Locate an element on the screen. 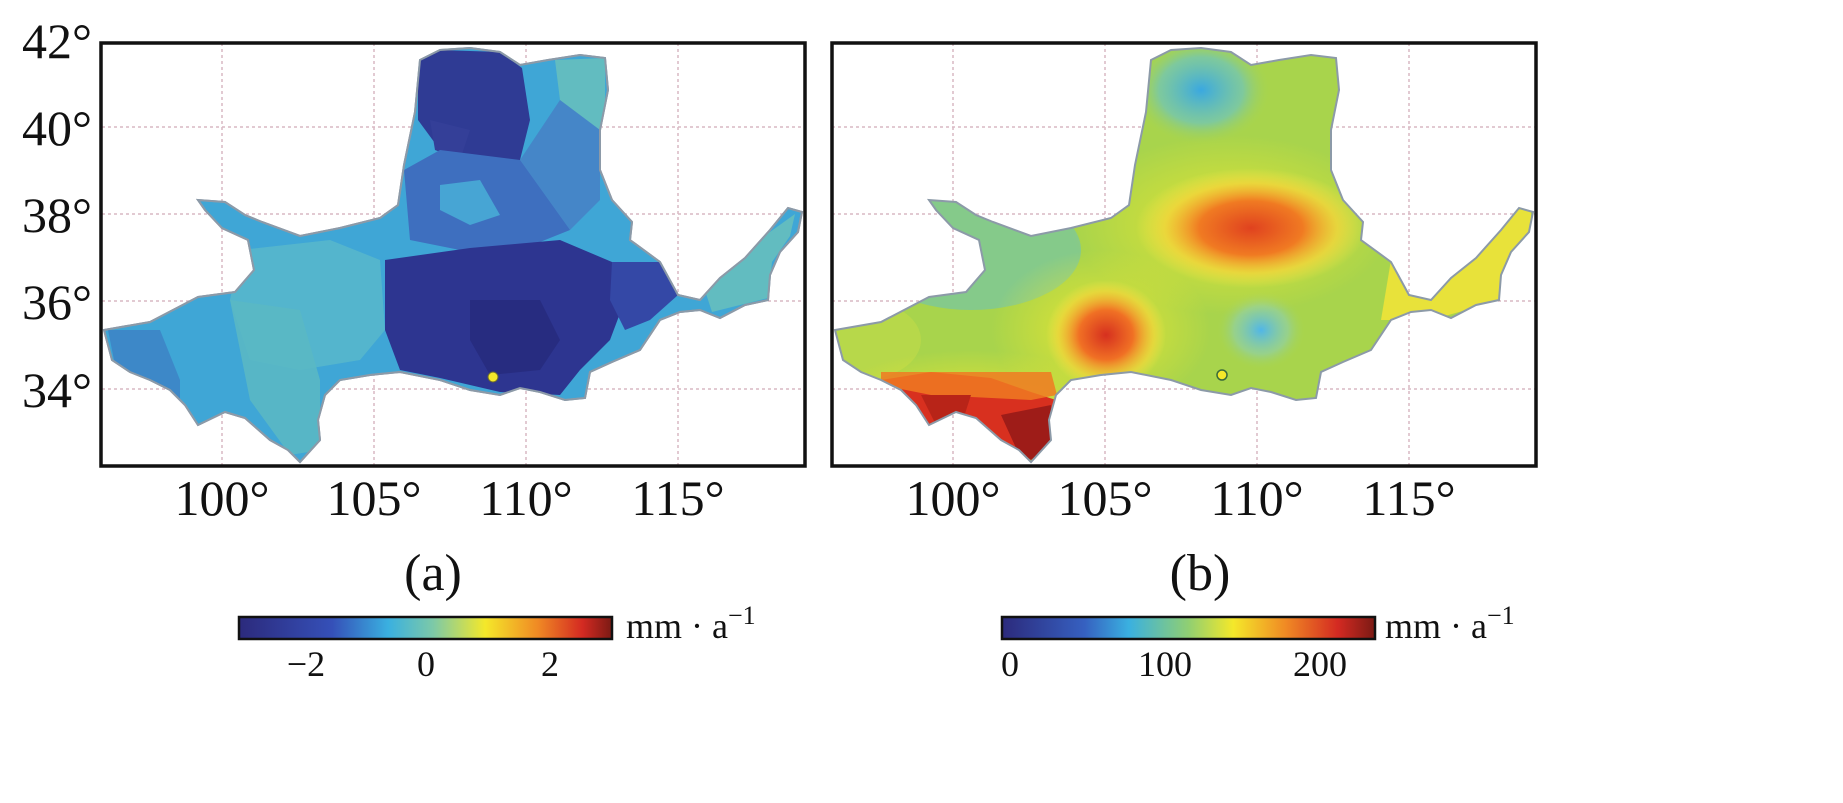  y-tick-40: 40° is located at coordinates (57, 128).